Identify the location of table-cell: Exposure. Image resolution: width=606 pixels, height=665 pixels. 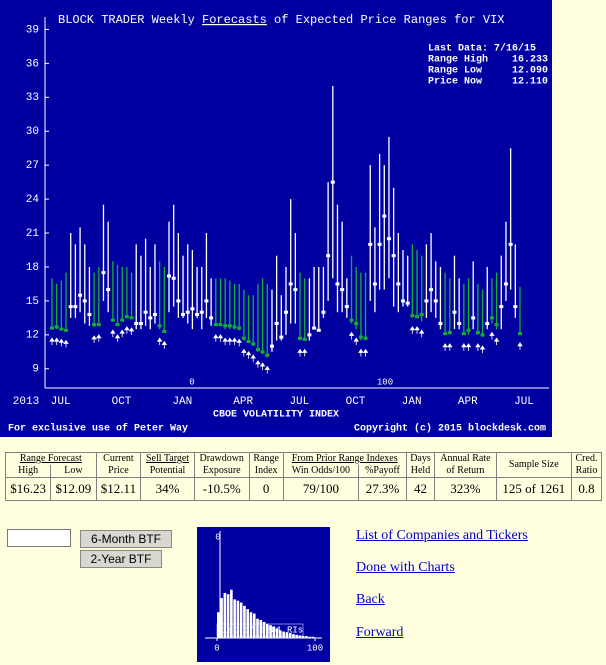
(221, 471).